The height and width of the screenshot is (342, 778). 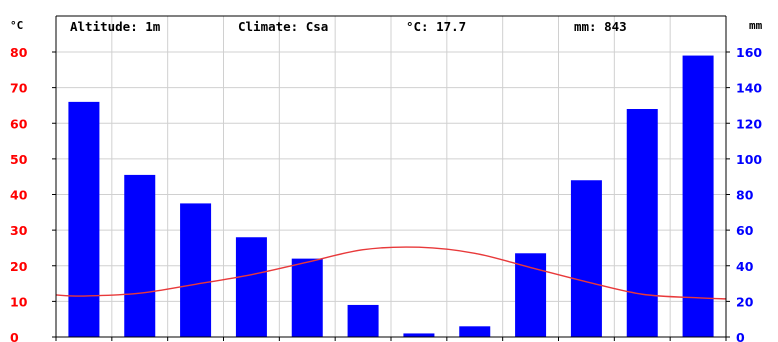 What do you see at coordinates (756, 25) in the screenshot?
I see `right-axis-unit: mm` at bounding box center [756, 25].